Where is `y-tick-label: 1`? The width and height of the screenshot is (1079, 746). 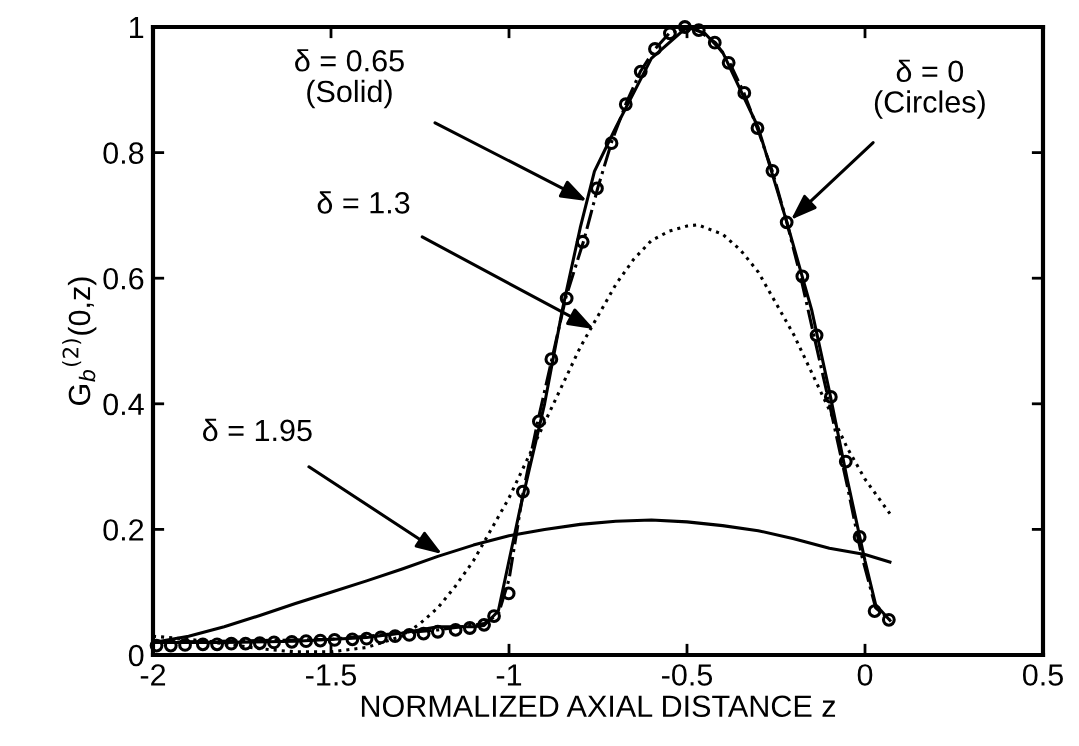 y-tick-label: 1 is located at coordinates (137, 28).